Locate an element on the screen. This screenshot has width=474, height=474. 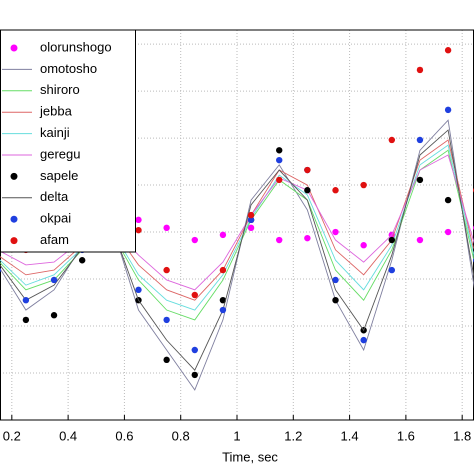
legend-label: jebba is located at coordinates (56, 111).